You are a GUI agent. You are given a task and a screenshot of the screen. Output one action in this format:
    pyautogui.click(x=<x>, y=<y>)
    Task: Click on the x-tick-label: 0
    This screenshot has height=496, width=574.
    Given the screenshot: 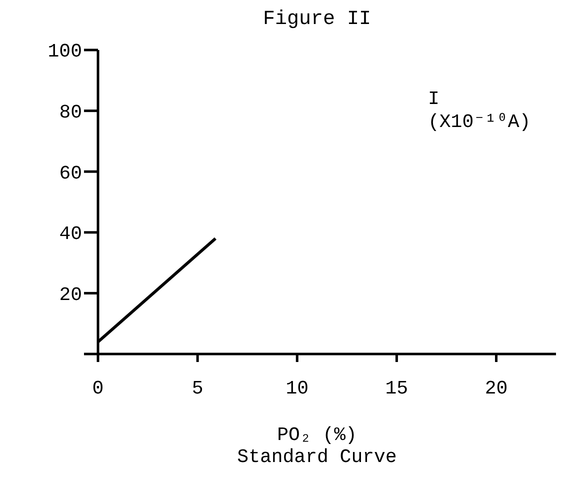 What is the action you would take?
    pyautogui.click(x=98, y=388)
    